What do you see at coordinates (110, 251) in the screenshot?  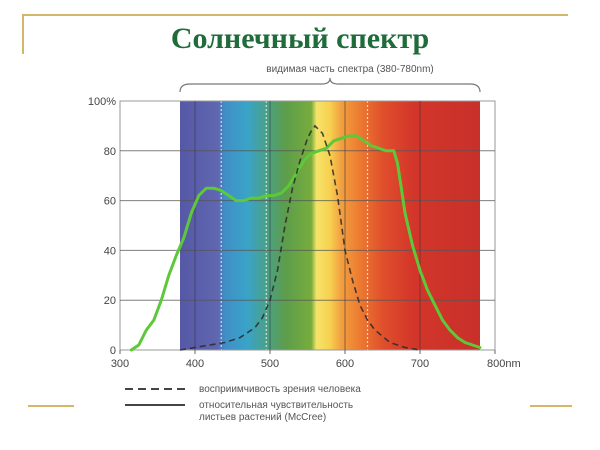 I see `y-tick-label: 40` at bounding box center [110, 251].